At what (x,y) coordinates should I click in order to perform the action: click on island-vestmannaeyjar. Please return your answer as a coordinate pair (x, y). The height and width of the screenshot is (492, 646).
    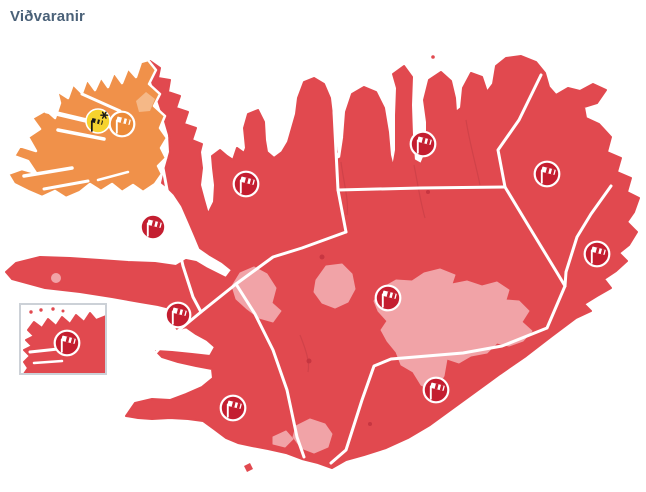
    Looking at the image, I should click on (248, 467).